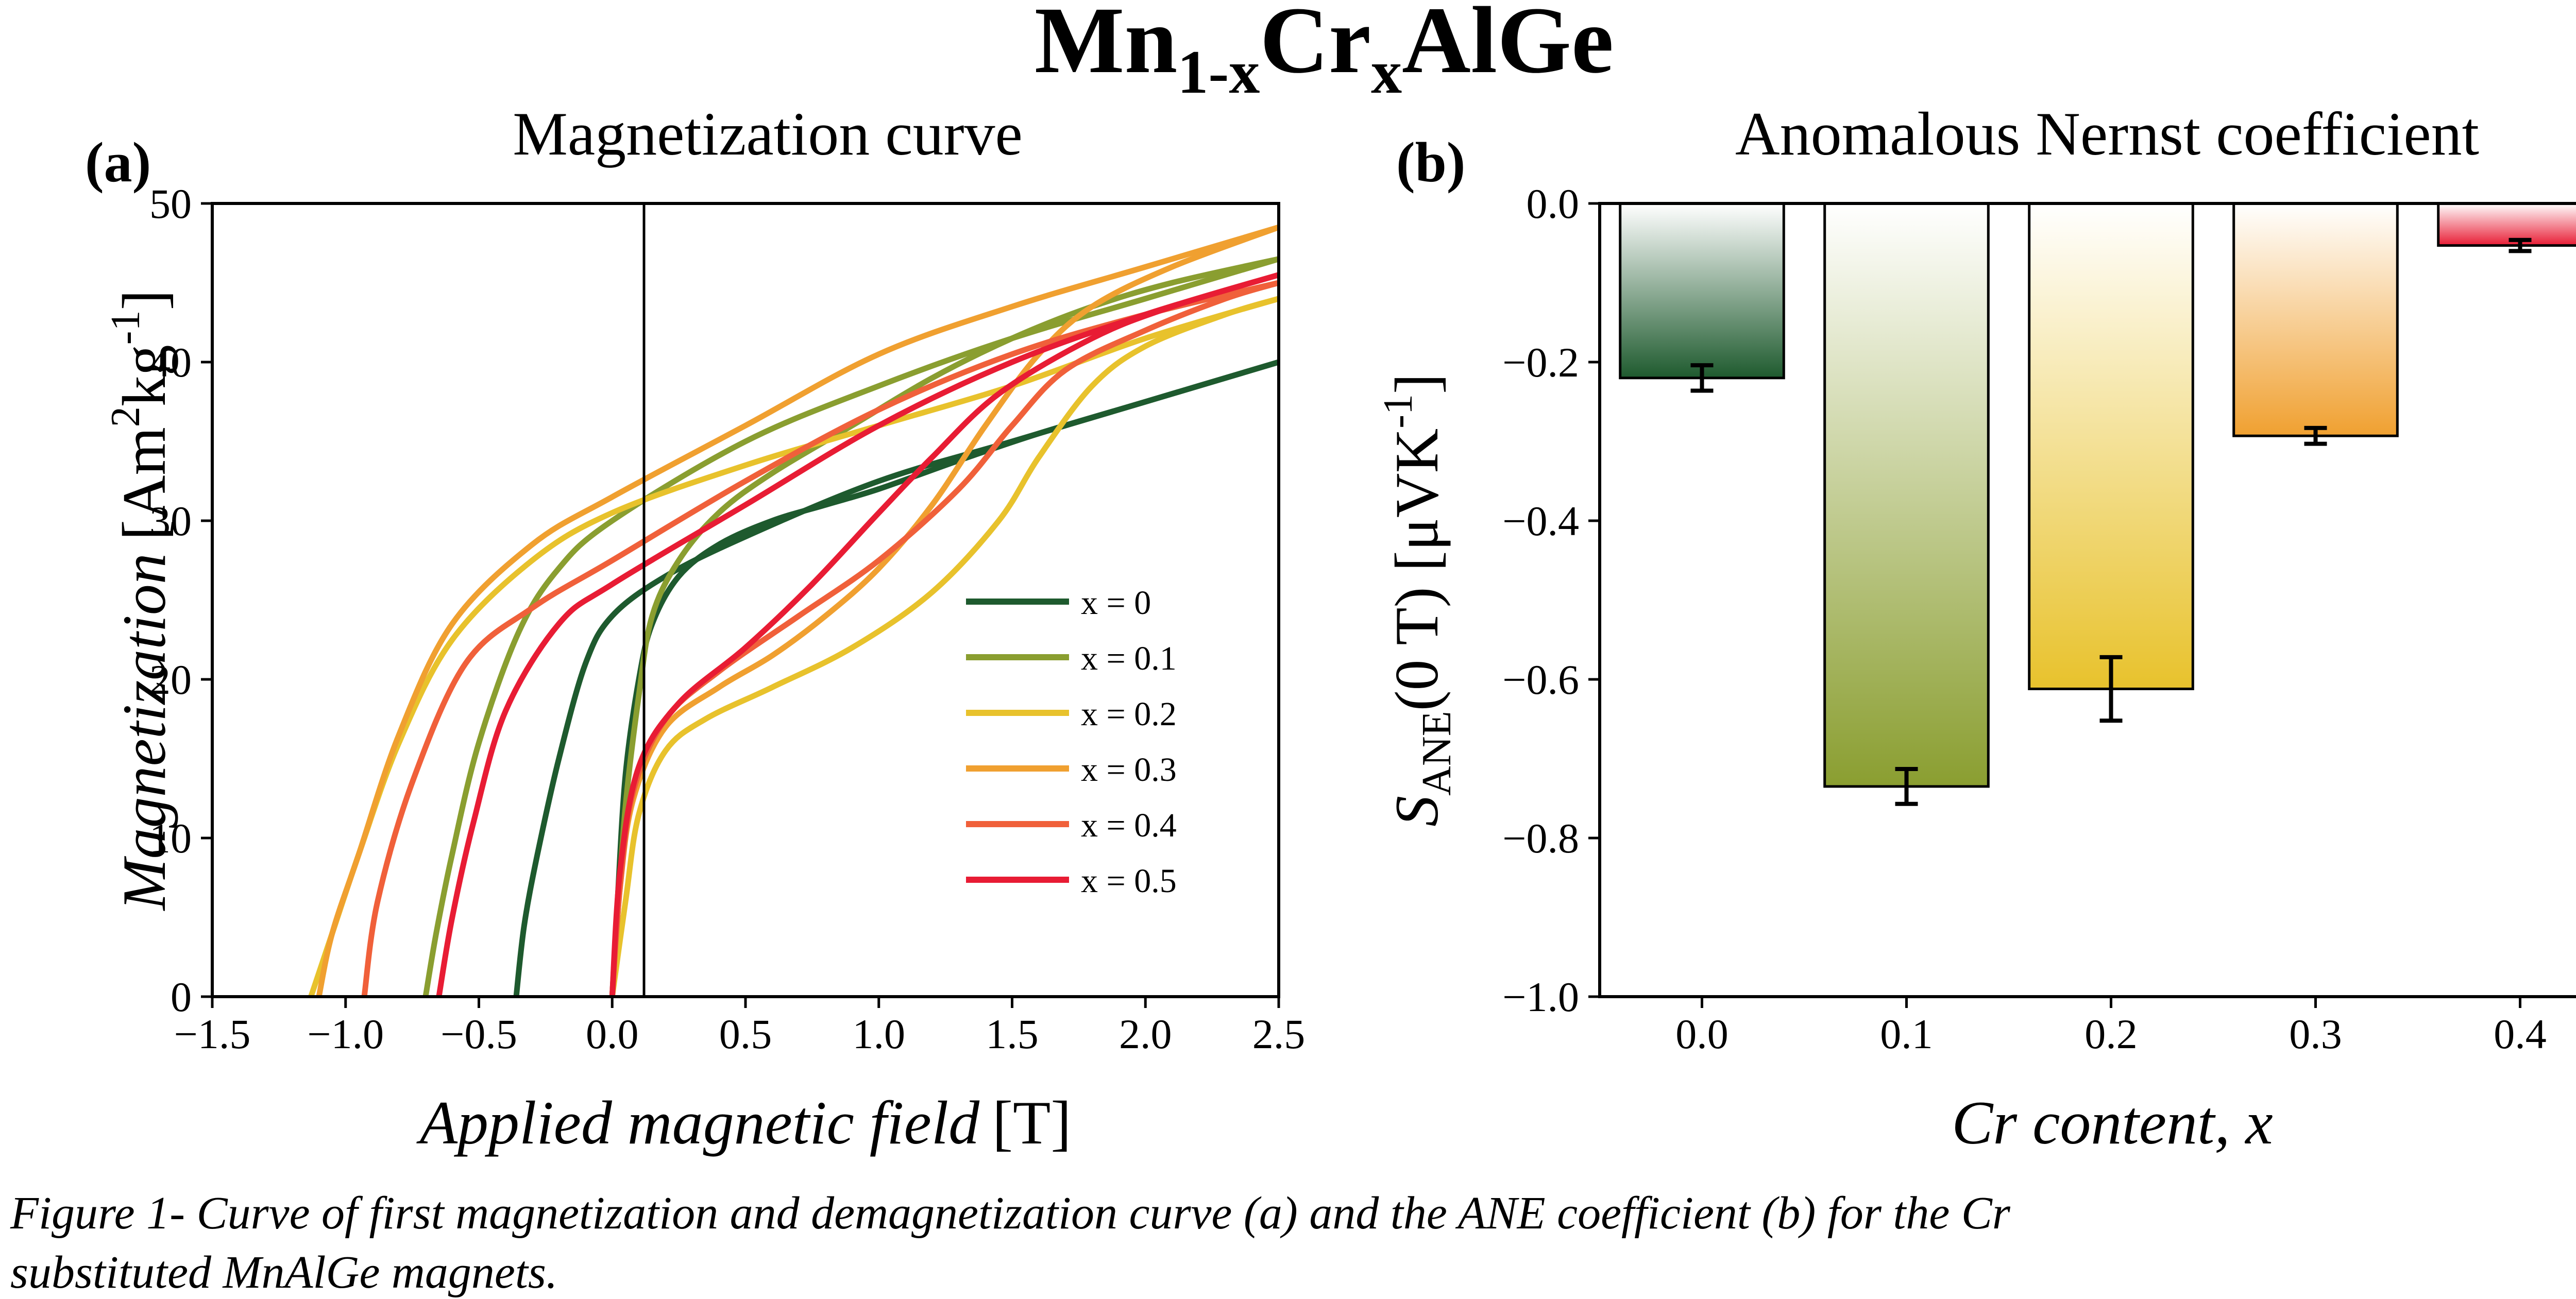 This screenshot has width=2576, height=1299. What do you see at coordinates (180, 600) in the screenshot?
I see `panel-a-y-ticks: 0 10 20 30 40 50` at bounding box center [180, 600].